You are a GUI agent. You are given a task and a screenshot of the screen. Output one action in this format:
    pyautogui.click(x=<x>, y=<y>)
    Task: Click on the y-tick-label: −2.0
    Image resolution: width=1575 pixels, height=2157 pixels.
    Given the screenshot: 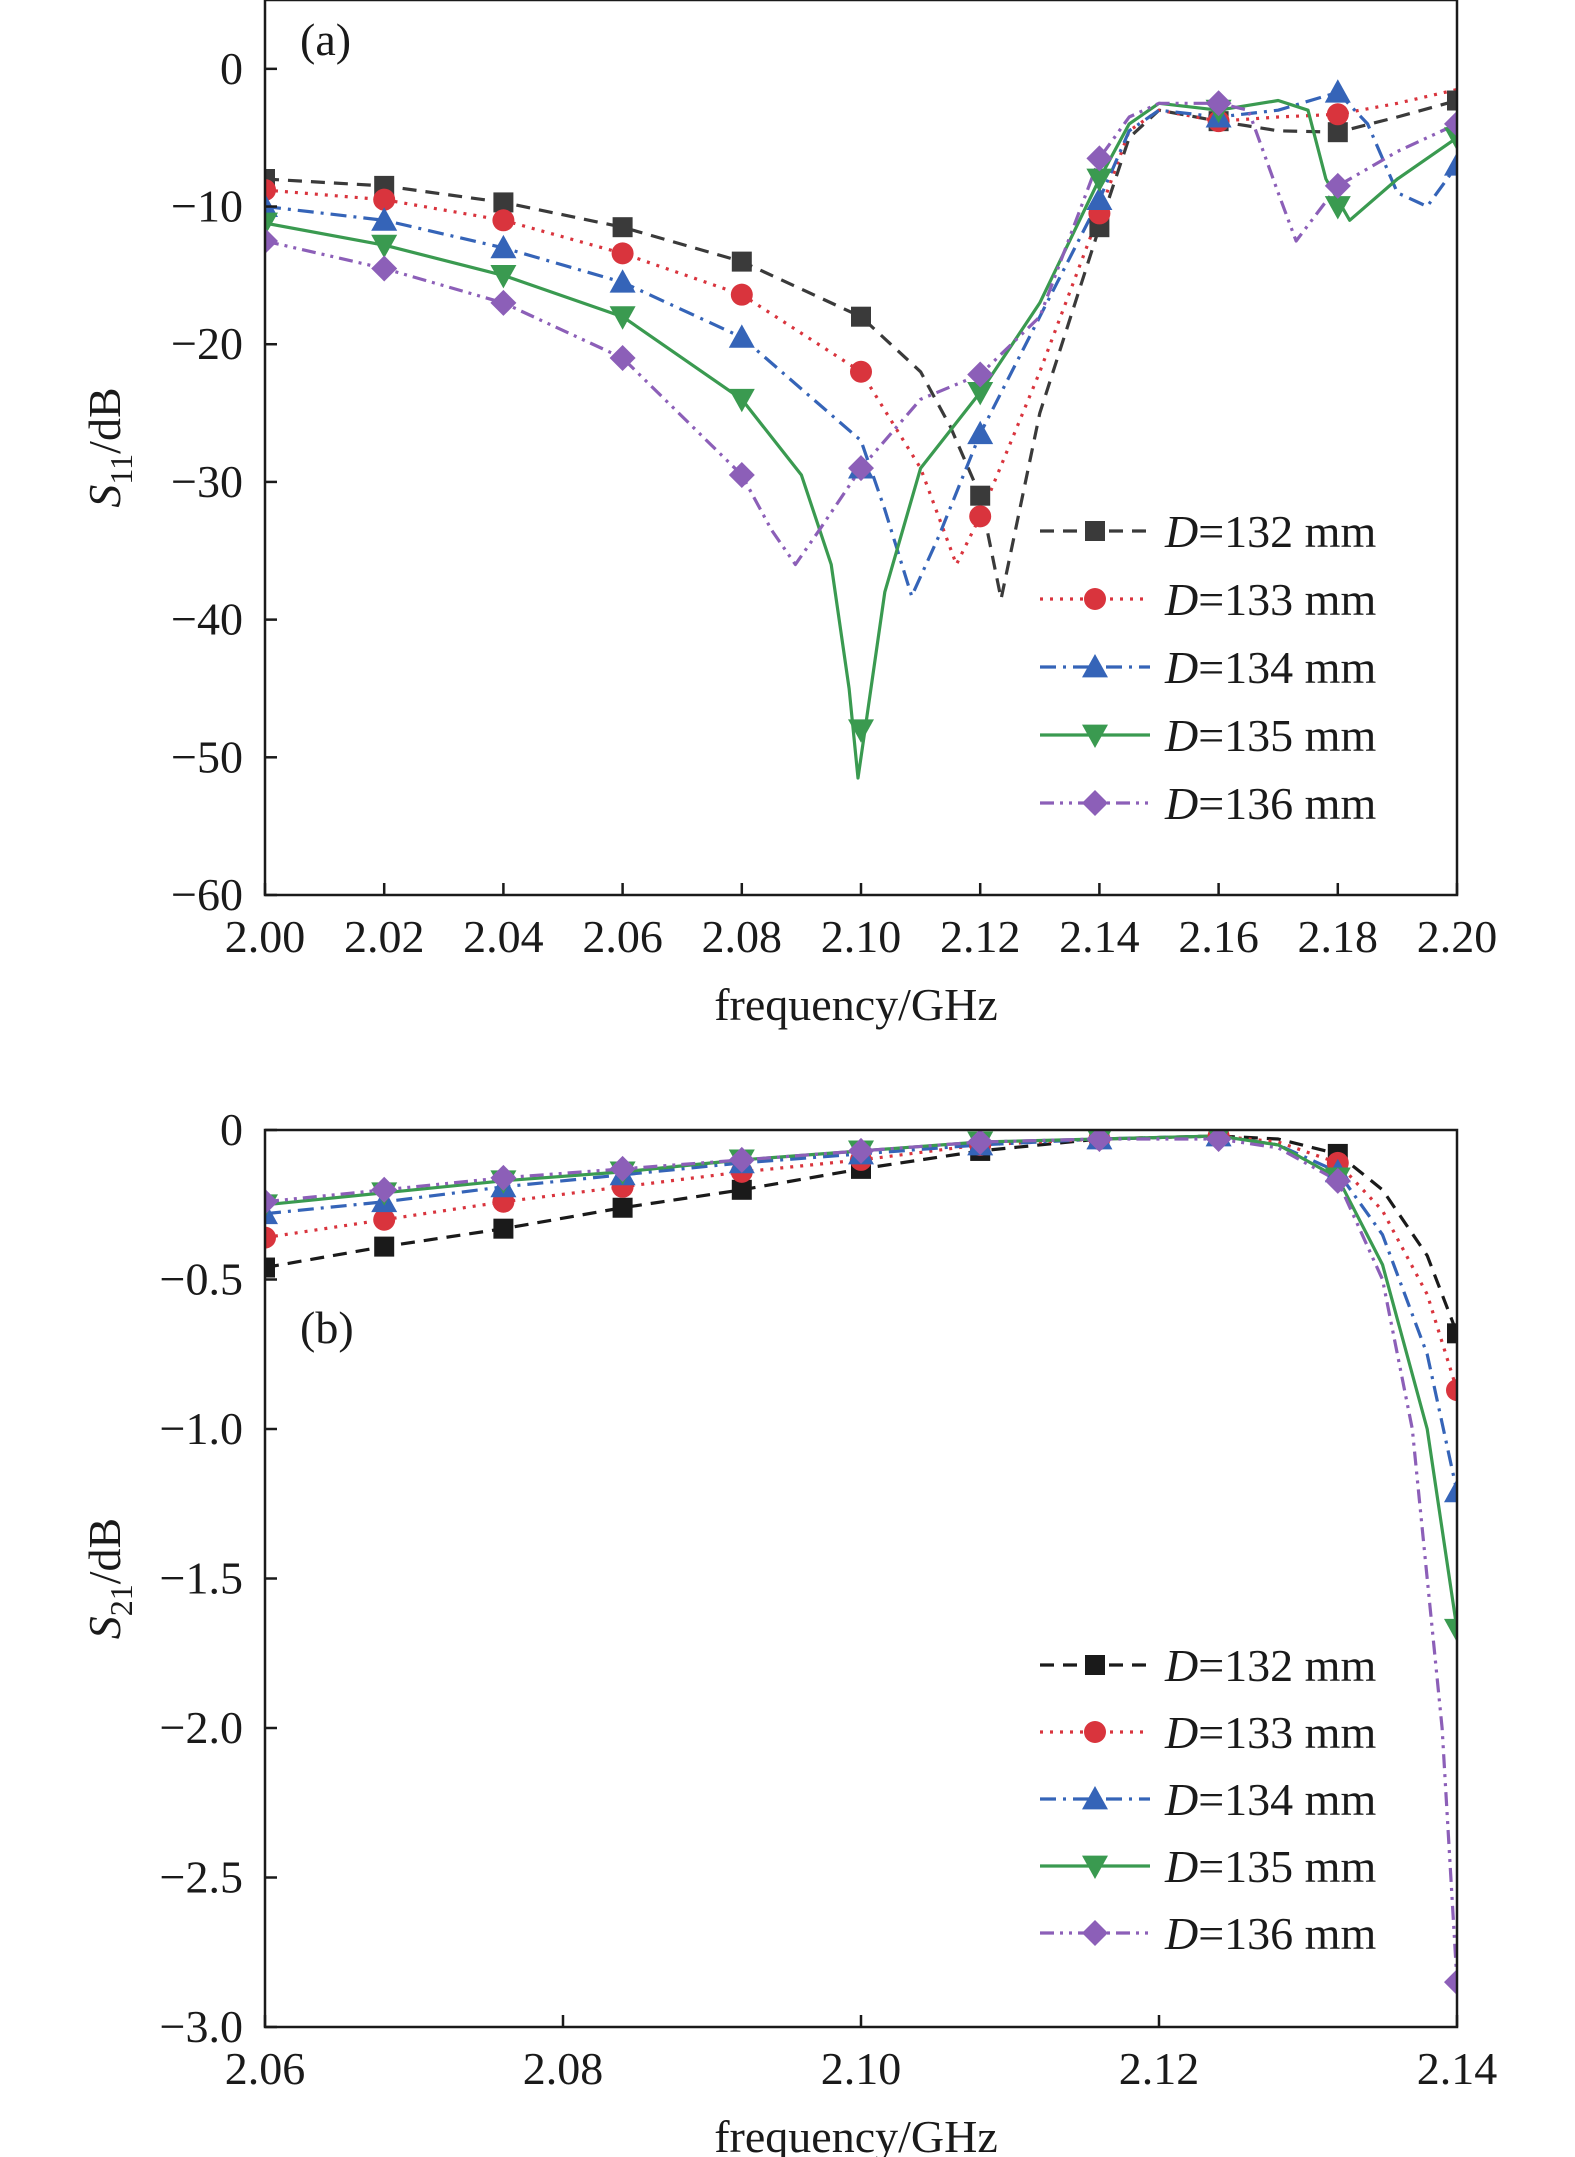 What is the action you would take?
    pyautogui.click(x=201, y=1727)
    